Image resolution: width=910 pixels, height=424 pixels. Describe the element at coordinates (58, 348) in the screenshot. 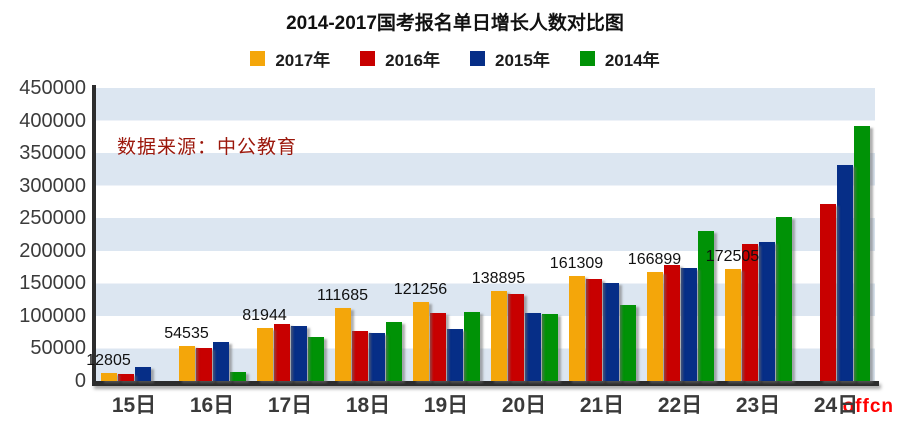

I see `y-axis-tick-label: 50000` at that location.